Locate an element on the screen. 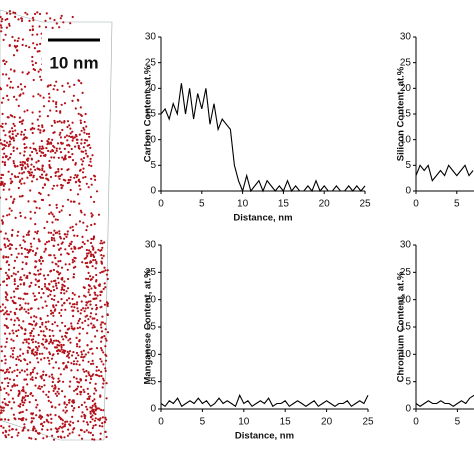  y-tick-label: 15 is located at coordinates (151, 114).